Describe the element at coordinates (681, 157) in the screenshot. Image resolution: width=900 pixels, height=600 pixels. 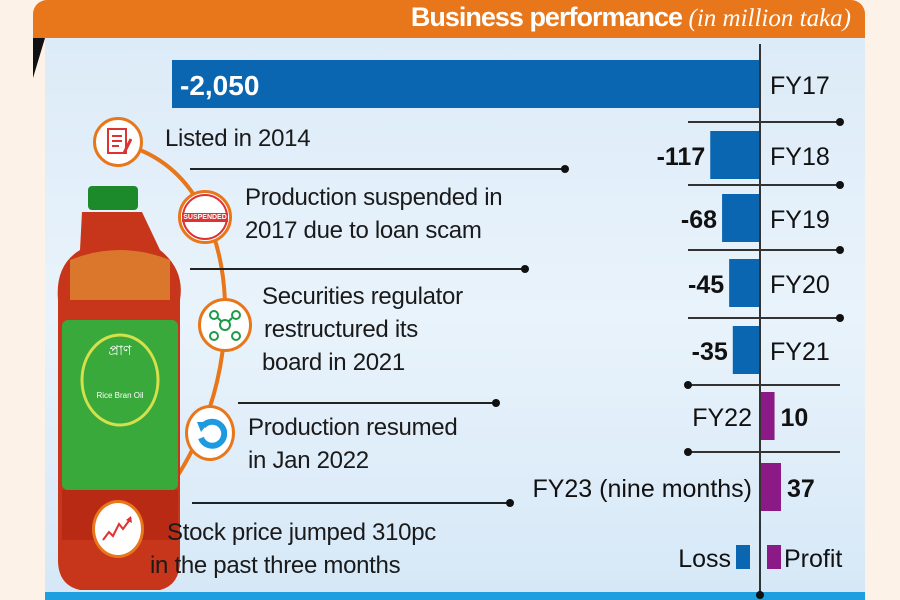
I see `value-label: -117` at that location.